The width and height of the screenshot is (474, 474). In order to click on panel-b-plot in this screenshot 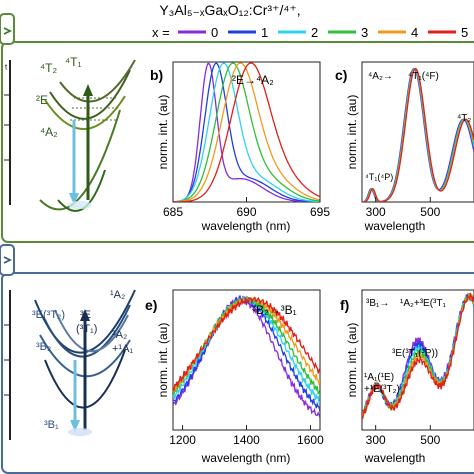, I will do `click(246, 132)`.